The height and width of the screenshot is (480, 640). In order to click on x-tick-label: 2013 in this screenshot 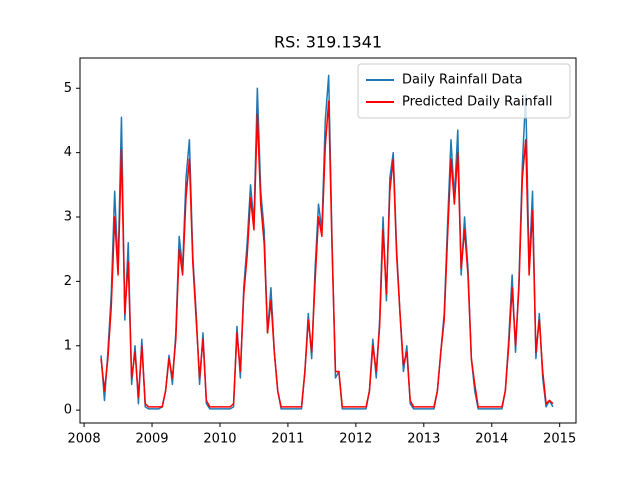, I will do `click(423, 439)`.